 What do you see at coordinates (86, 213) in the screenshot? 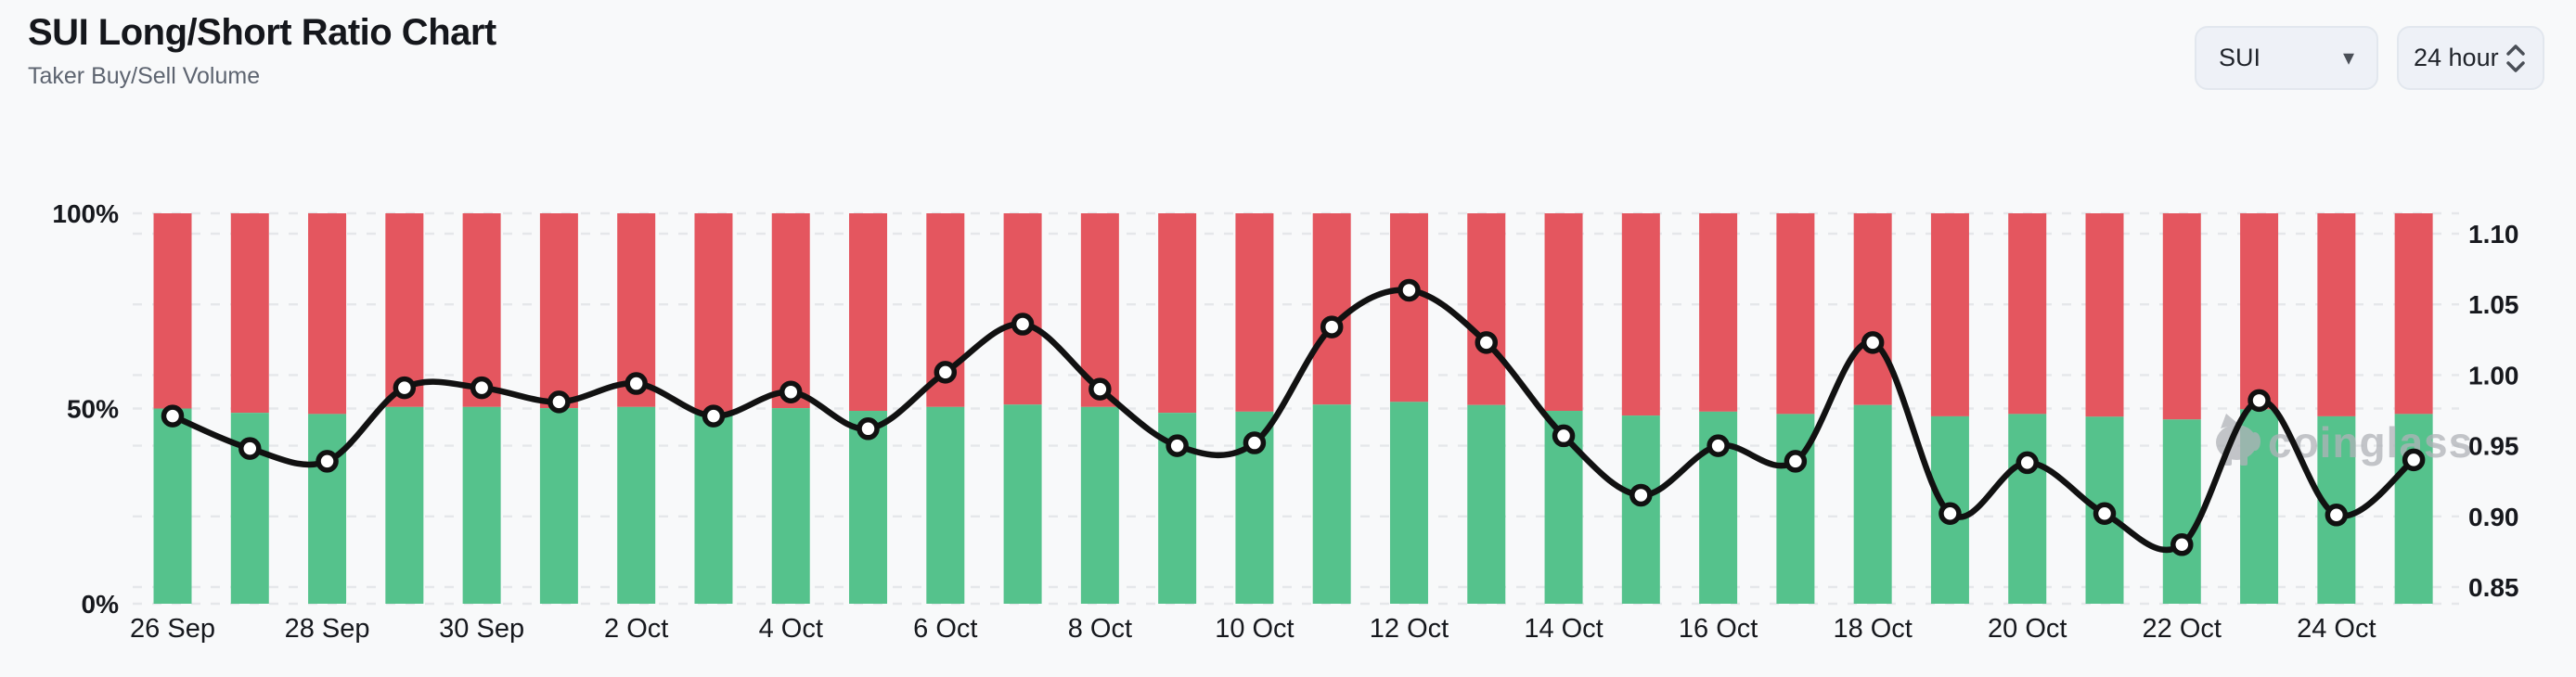
I see `left-axis-label: 100%` at bounding box center [86, 213].